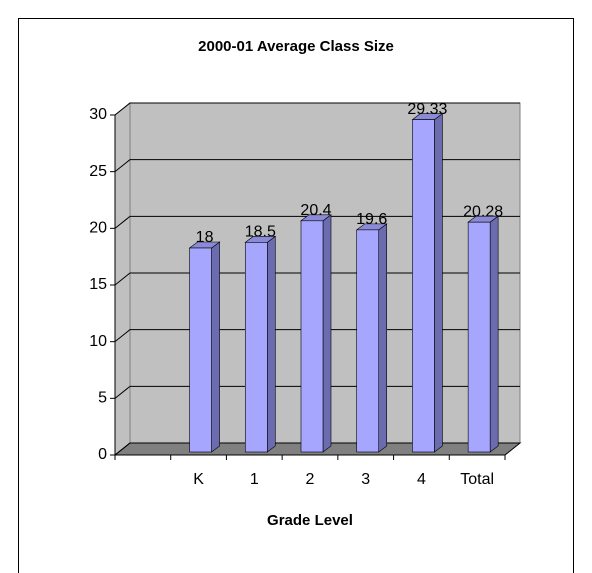  I want to click on y-tick-label: 15, so click(98, 284).